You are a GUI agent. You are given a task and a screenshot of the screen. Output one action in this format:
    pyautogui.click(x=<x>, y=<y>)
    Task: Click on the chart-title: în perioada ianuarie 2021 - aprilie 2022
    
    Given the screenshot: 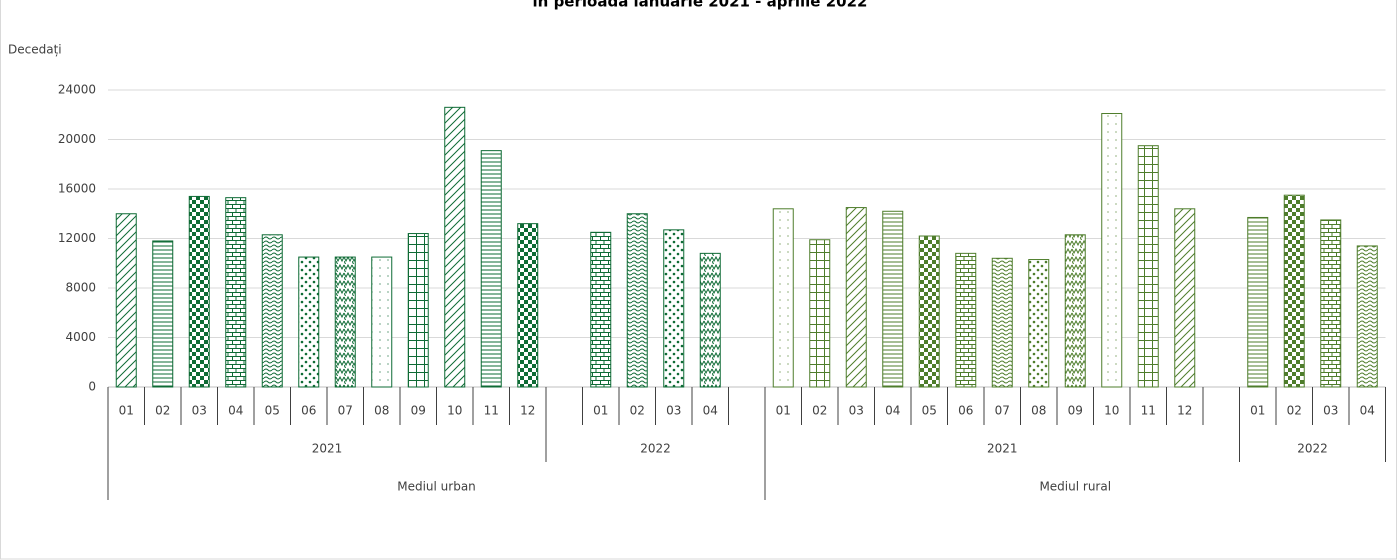 What is the action you would take?
    pyautogui.click(x=700, y=5)
    